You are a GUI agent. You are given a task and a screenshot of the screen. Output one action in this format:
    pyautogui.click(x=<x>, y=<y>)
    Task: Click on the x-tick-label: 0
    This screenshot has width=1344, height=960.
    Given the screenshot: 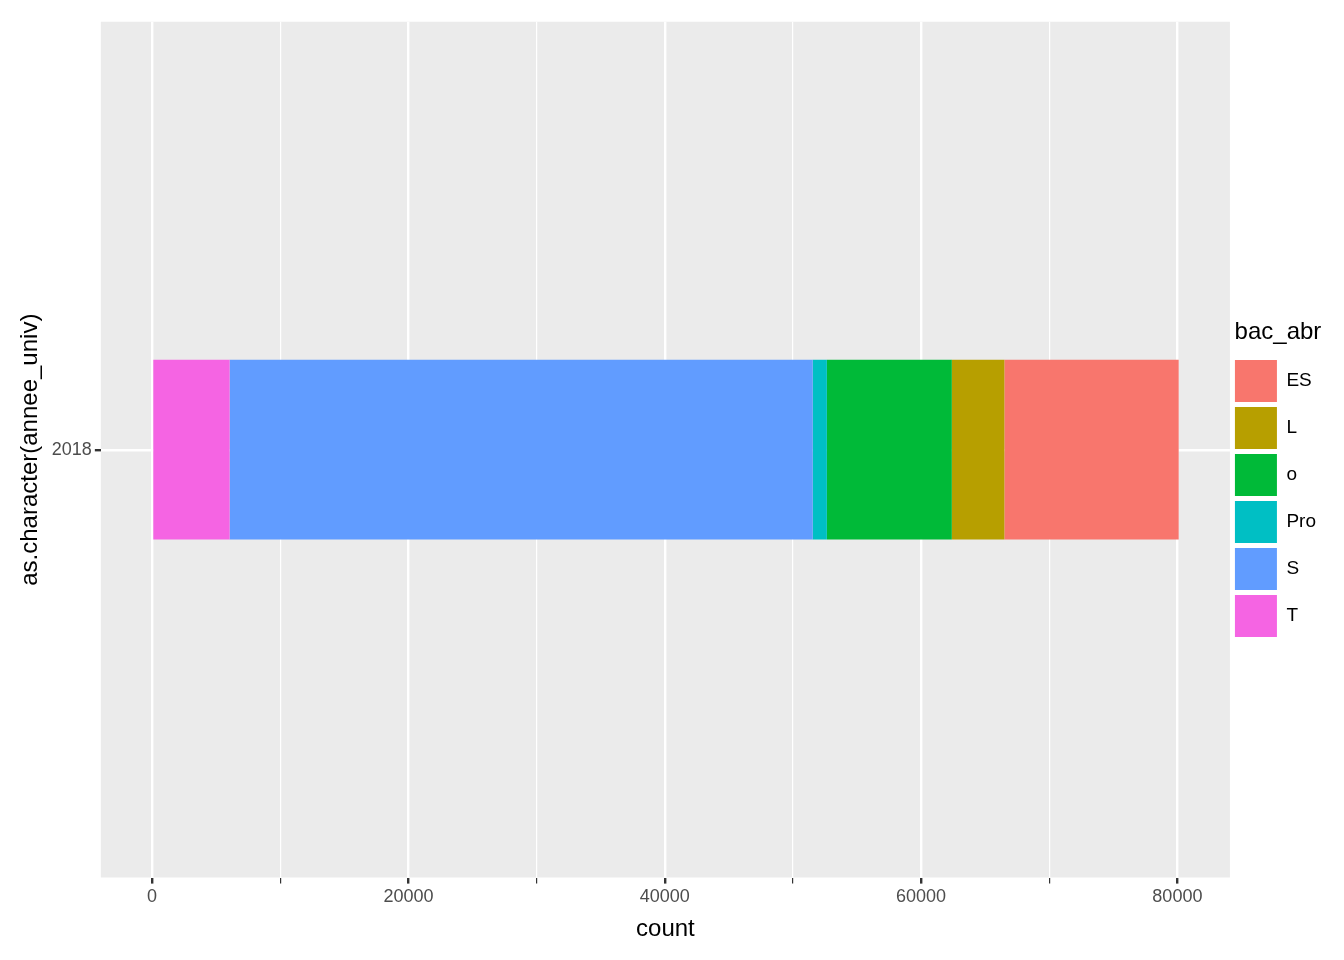 What is the action you would take?
    pyautogui.click(x=152, y=896)
    